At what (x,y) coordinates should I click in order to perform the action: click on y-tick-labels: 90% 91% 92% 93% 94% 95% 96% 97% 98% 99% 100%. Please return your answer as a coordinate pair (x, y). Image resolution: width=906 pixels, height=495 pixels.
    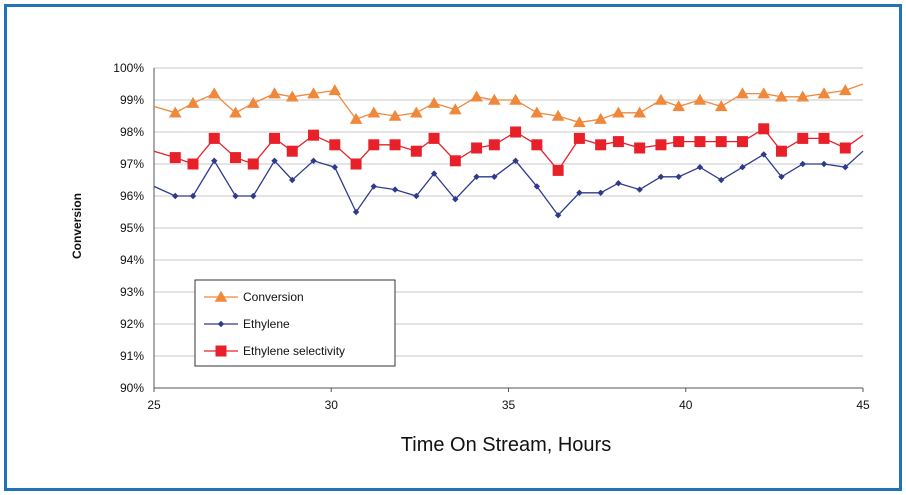
    Looking at the image, I should click on (128, 228).